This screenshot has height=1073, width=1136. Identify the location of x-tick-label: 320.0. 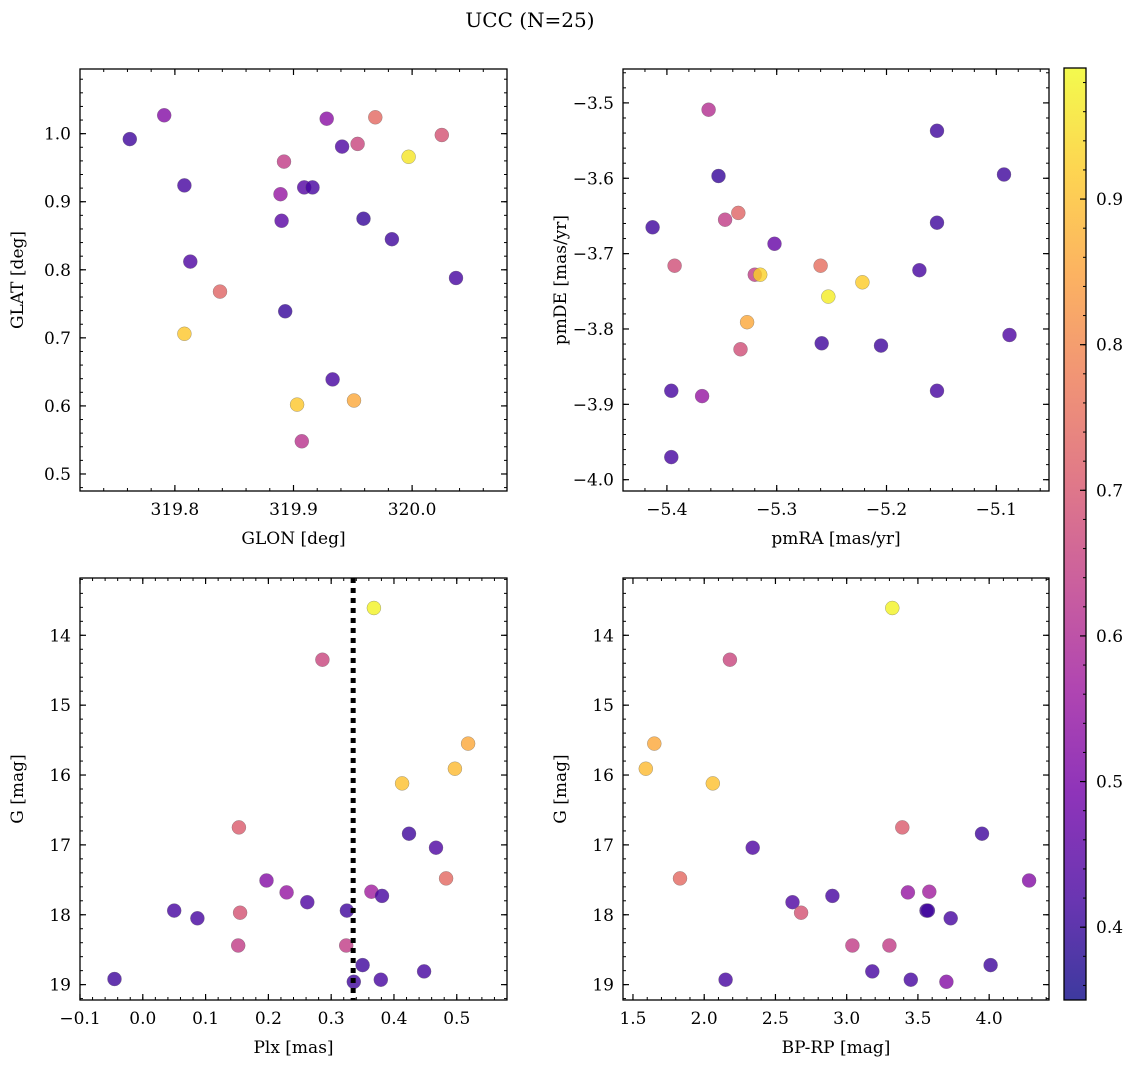
(412, 510).